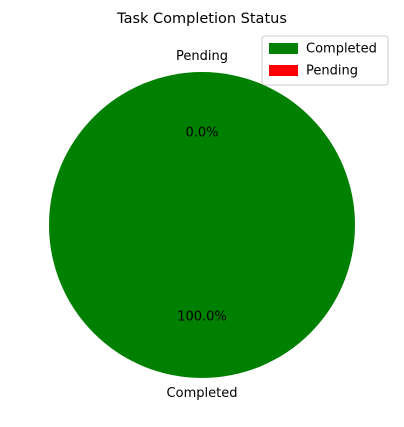  What do you see at coordinates (332, 71) in the screenshot?
I see `legend-label-pending: Pending` at bounding box center [332, 71].